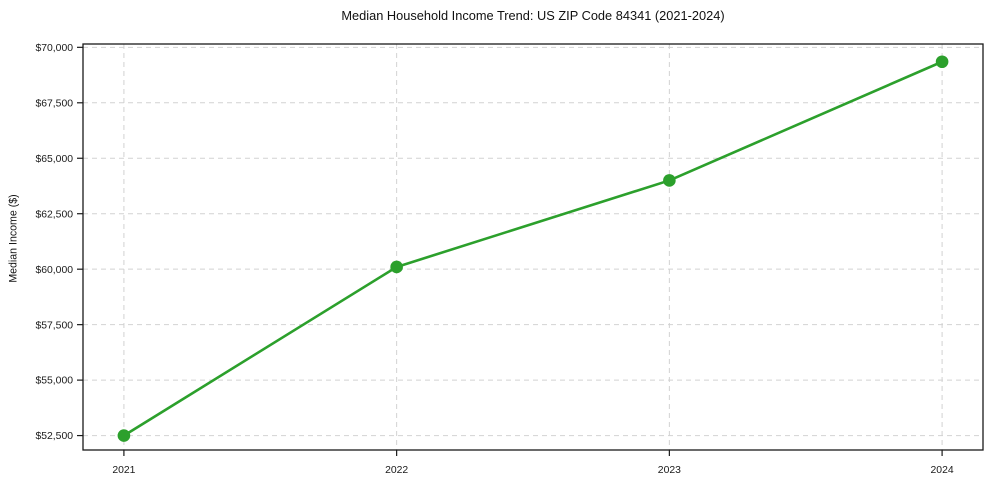 This screenshot has width=989, height=490. What do you see at coordinates (54, 270) in the screenshot?
I see `y-tick-label-3: $60,000` at bounding box center [54, 270].